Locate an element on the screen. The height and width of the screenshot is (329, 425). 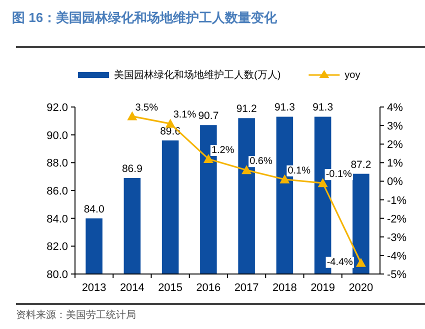
y2-tick-label: 4% is located at coordinates (395, 108).